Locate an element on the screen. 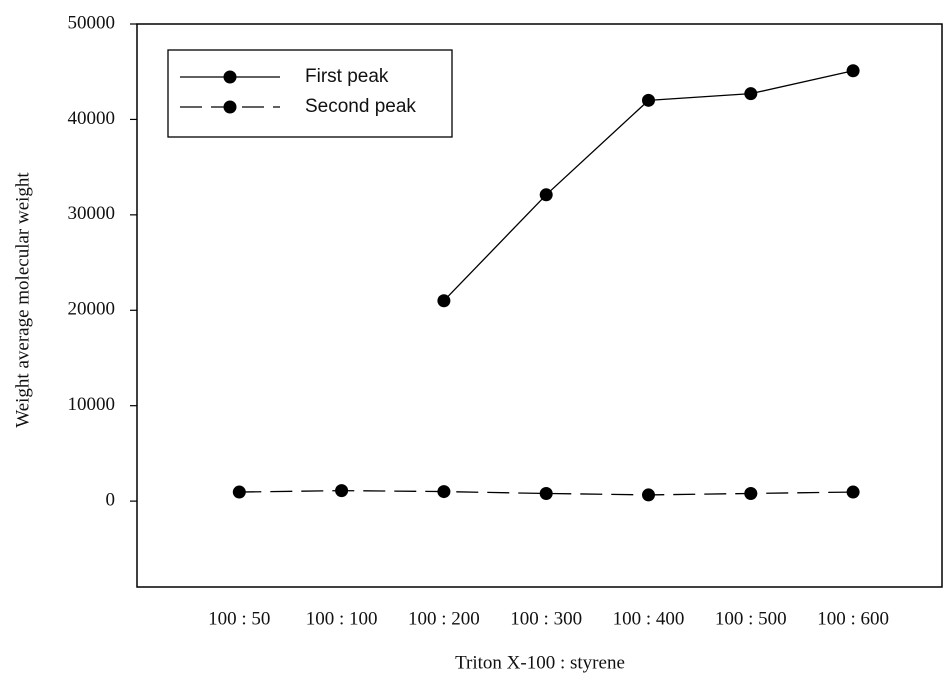 Image resolution: width=943 pixels, height=681 pixels. legend-box is located at coordinates (310, 93).